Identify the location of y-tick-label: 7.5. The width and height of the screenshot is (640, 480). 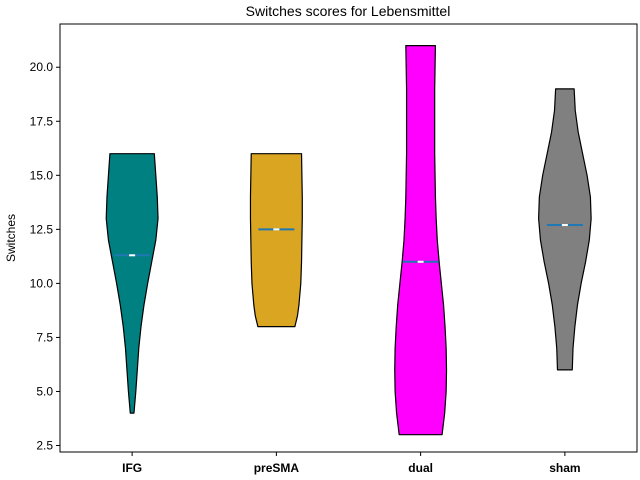
(44, 337).